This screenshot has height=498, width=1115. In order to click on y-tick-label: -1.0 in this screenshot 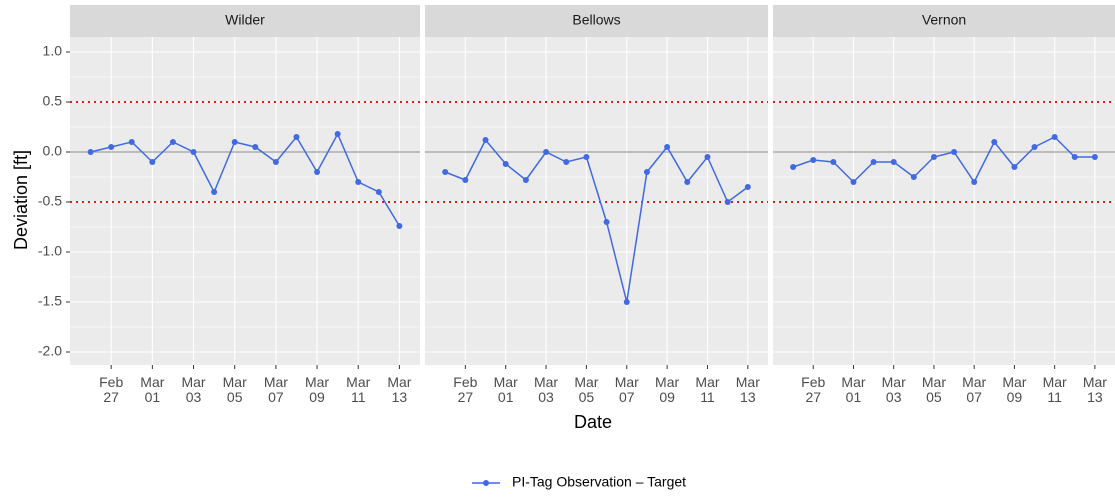, I will do `click(50, 251)`.